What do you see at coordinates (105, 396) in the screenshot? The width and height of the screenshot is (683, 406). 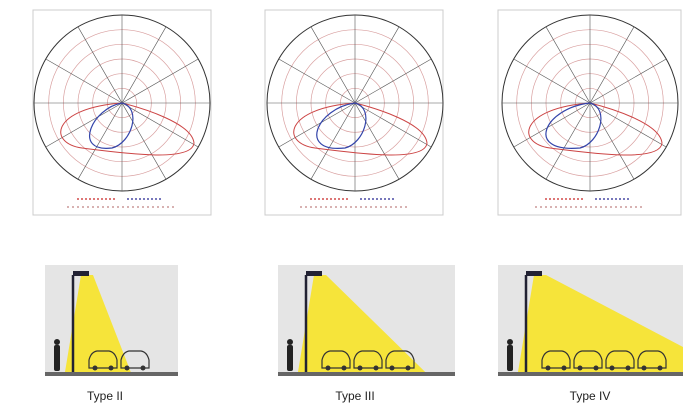 I see `panel-label: Type II` at bounding box center [105, 396].